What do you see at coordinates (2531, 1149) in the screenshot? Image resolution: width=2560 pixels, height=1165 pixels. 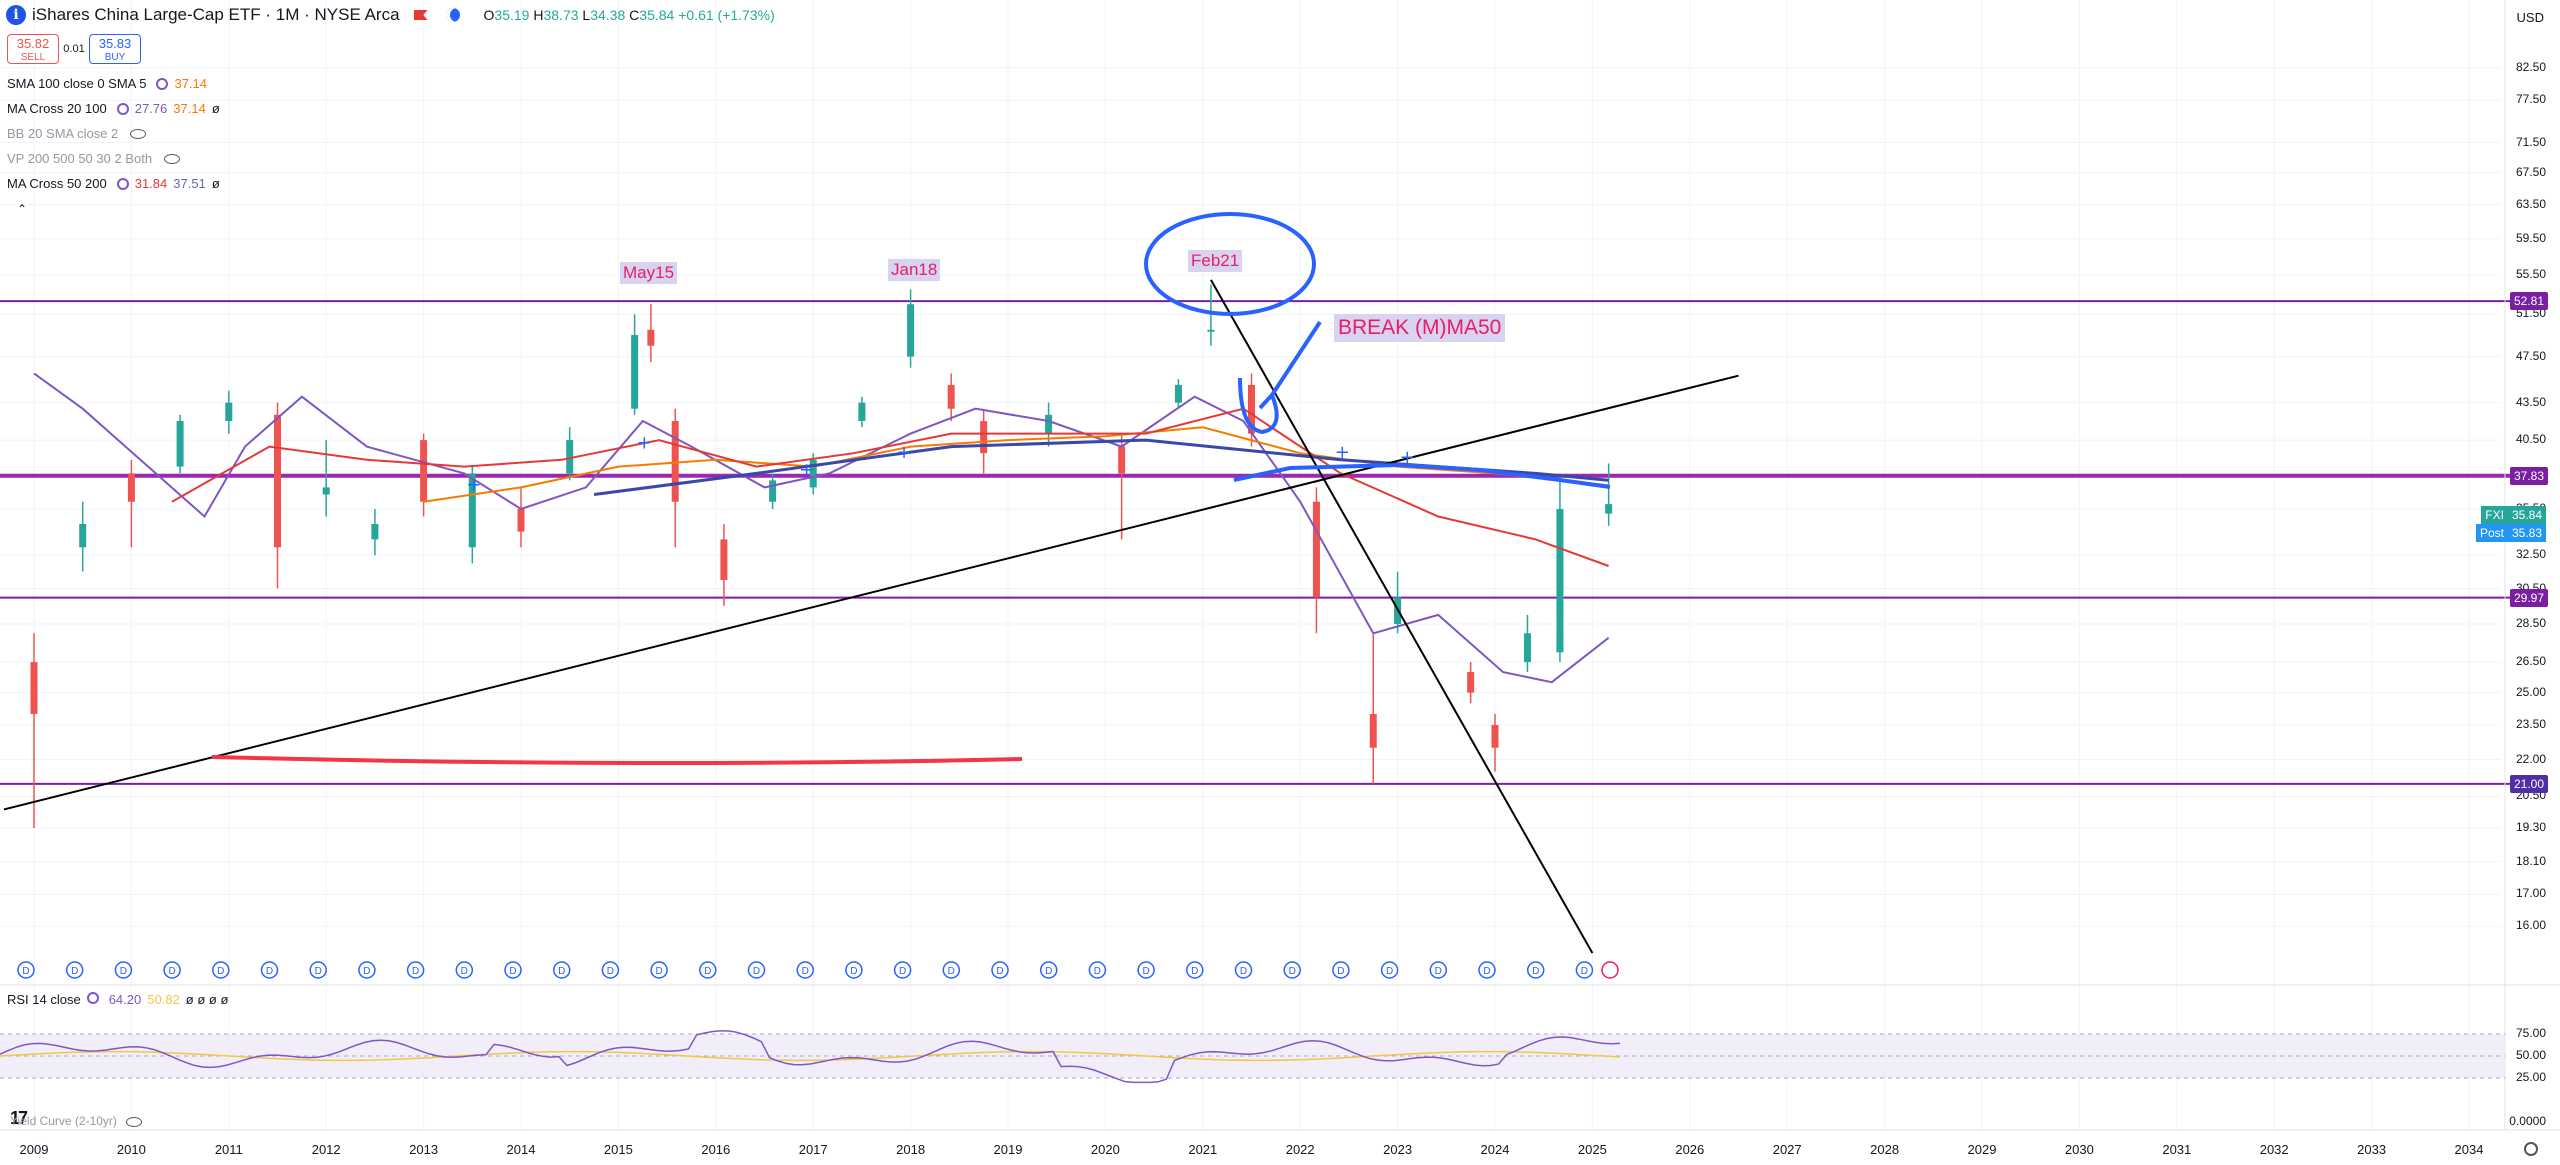 I see `settings-gear-icon` at bounding box center [2531, 1149].